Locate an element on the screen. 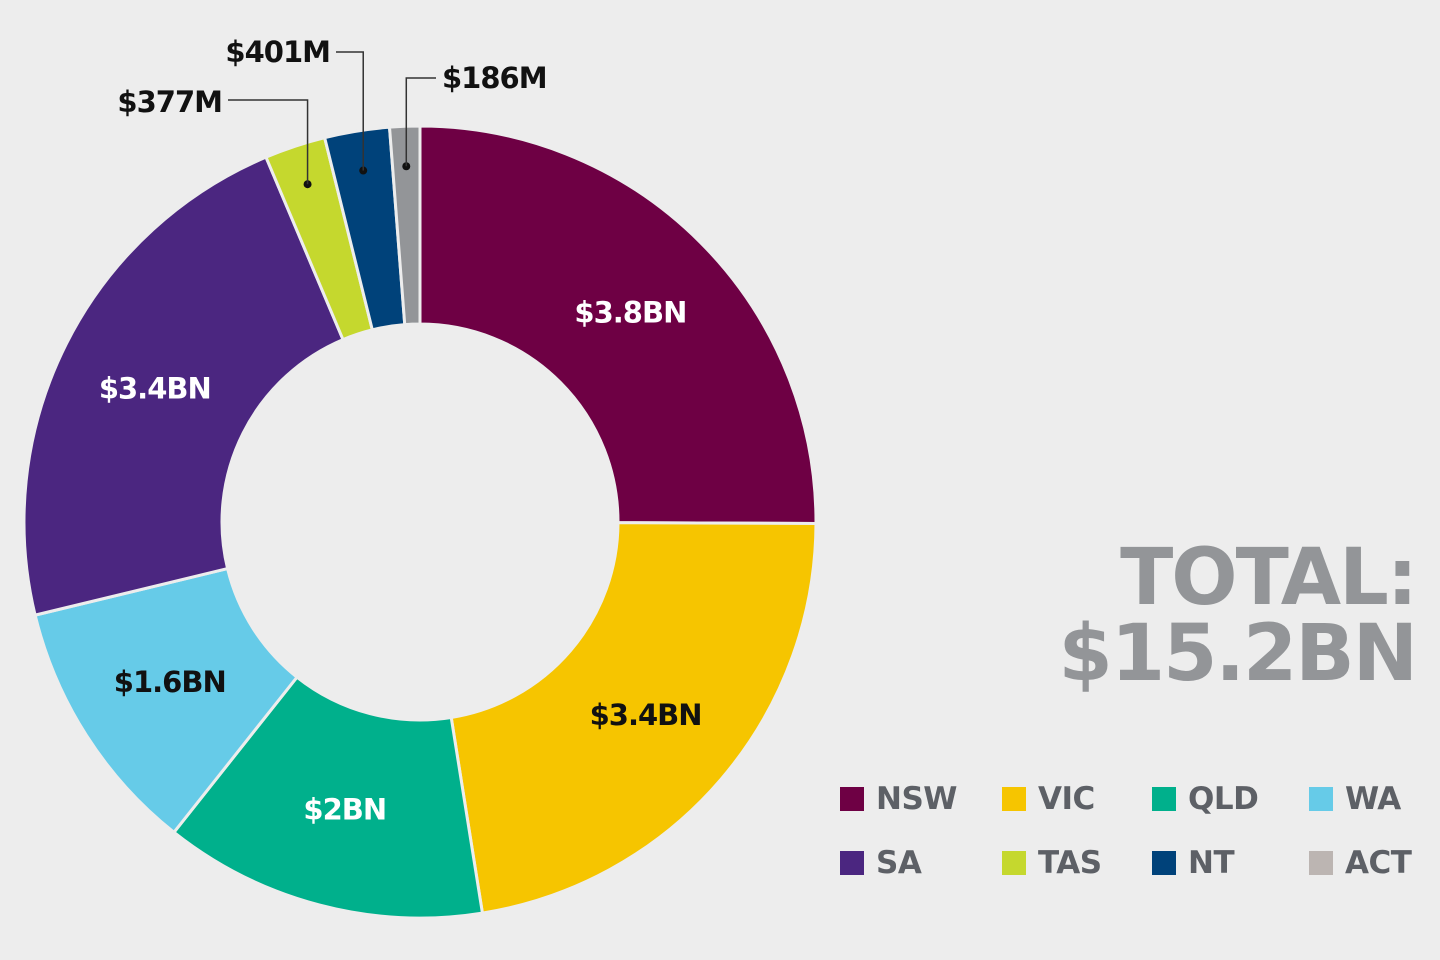 The width and height of the screenshot is (1440, 960). legend-label-nsw: NSW is located at coordinates (916, 799).